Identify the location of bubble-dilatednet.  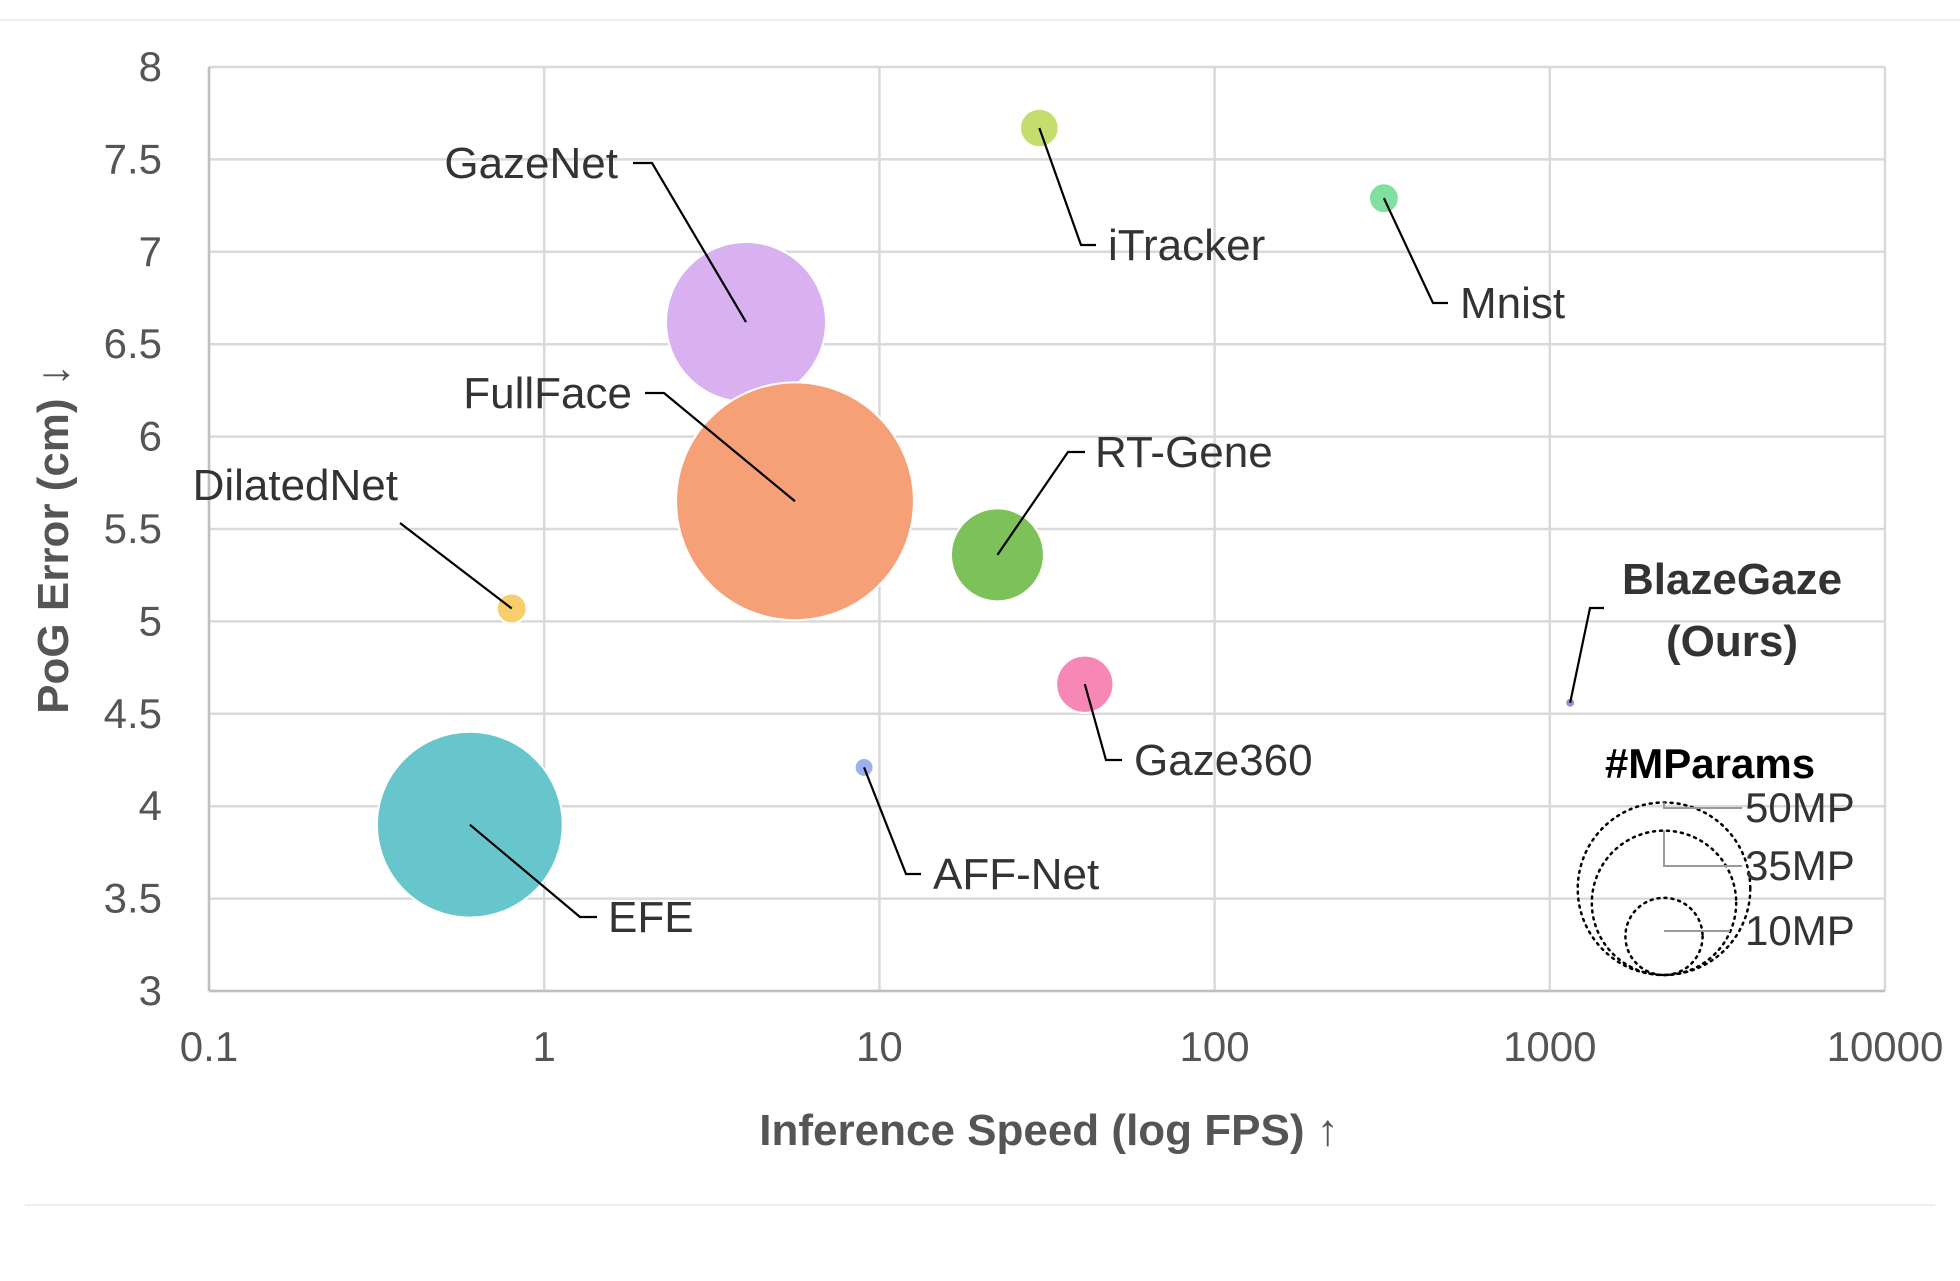
(511, 608).